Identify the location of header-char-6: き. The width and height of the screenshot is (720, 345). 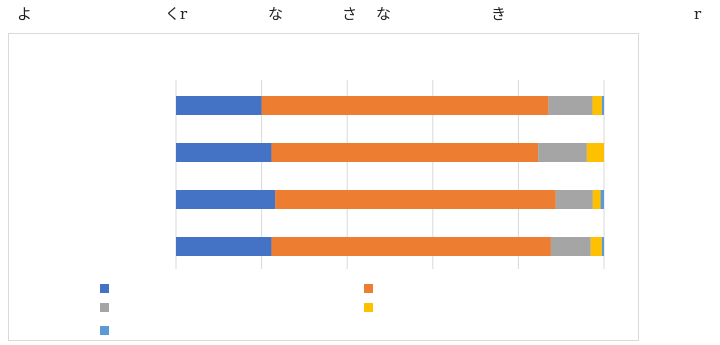
(499, 14).